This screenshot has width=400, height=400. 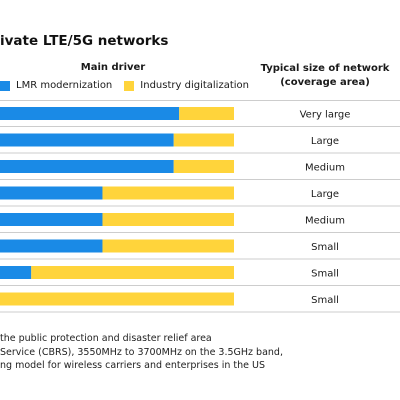 I want to click on coverage-label-6: Small, so click(x=325, y=247).